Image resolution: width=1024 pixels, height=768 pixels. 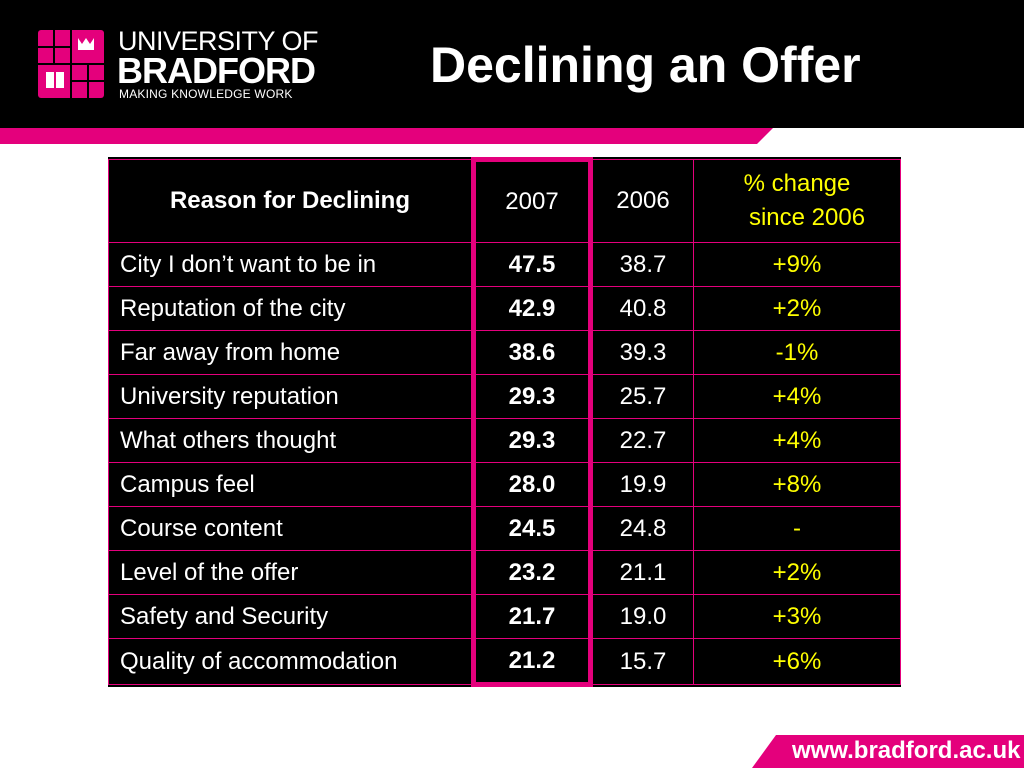 What do you see at coordinates (71, 64) in the screenshot?
I see `university-crest-icon` at bounding box center [71, 64].